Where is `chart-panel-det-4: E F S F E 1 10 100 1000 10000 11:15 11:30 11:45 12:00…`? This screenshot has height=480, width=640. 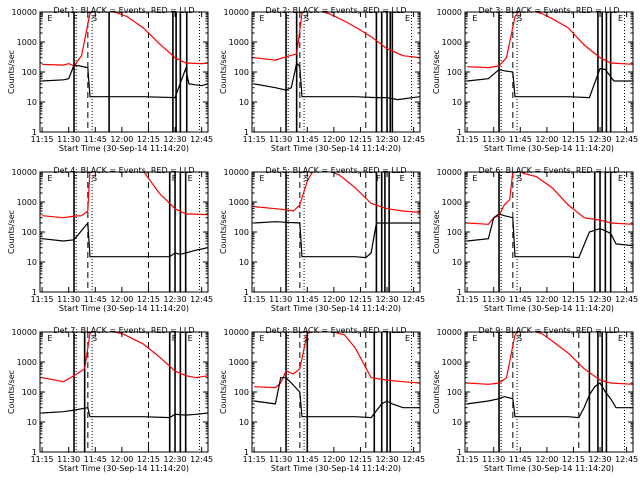
chart-panel-det-4: E F S F E 1 10 100 1000 10000 11:15 11:30 11:45 12:00… is located at coordinates (110, 239).